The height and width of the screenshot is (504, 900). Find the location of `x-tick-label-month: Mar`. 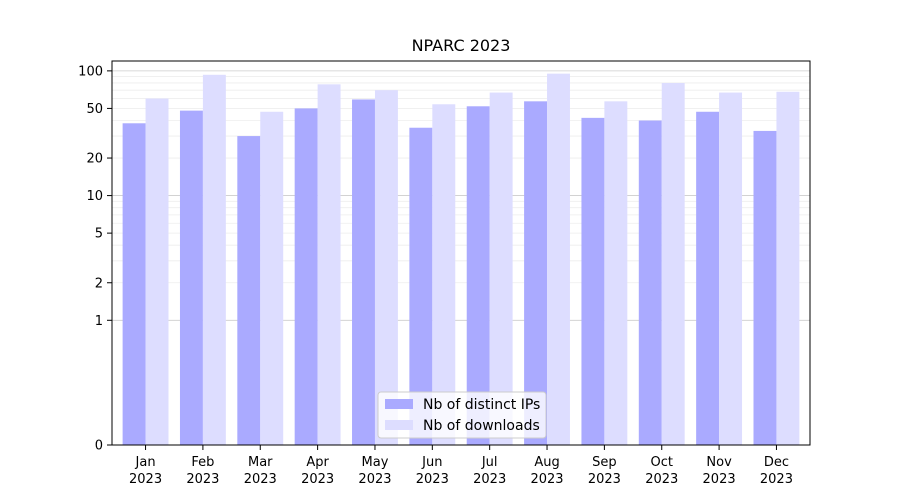

x-tick-label-month: Mar is located at coordinates (260, 462).